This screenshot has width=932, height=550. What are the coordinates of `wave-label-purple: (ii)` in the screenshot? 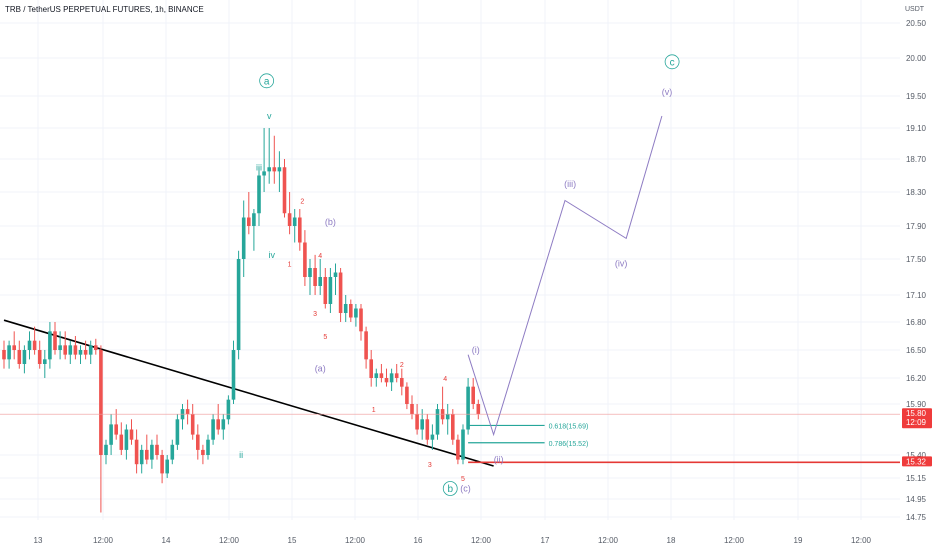 It's located at (499, 460).